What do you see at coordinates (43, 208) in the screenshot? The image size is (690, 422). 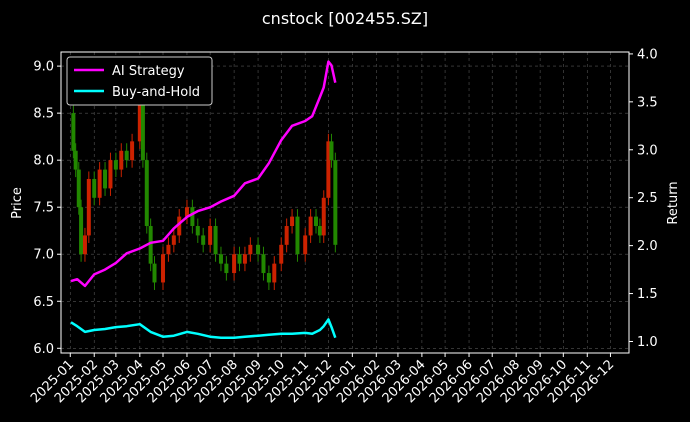 I see `y-tick-label: 7.5` at bounding box center [43, 208].